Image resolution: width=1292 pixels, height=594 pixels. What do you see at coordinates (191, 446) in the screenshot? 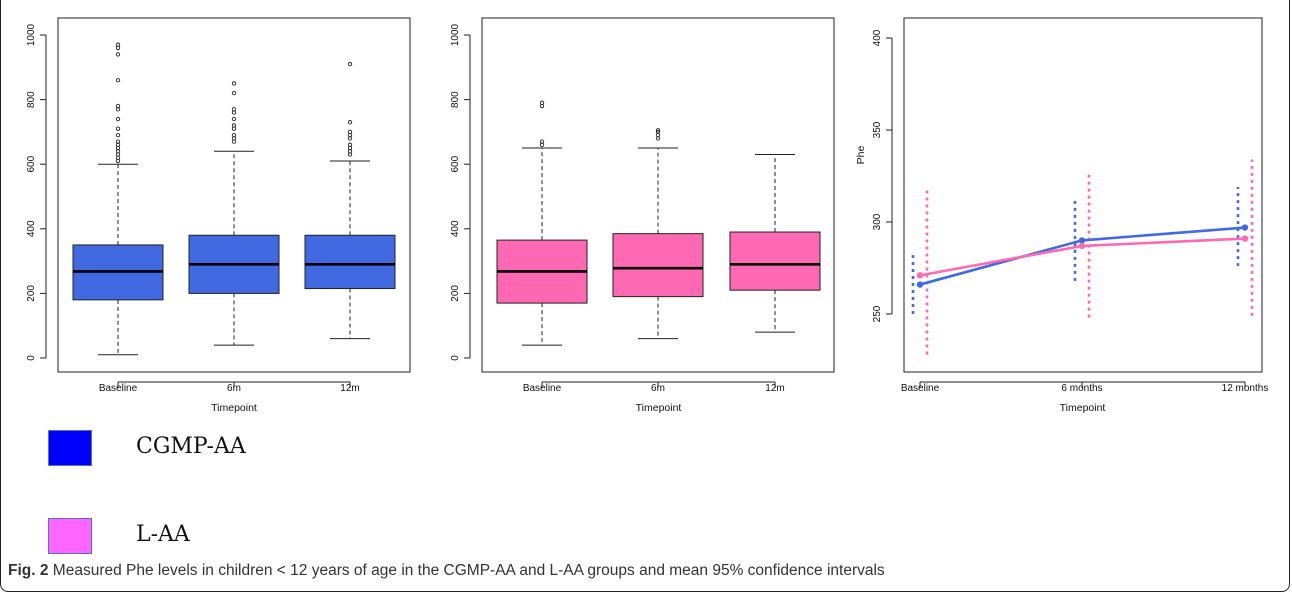
I see `legend-label-cgmp-aa: CGMP-AA` at bounding box center [191, 446].